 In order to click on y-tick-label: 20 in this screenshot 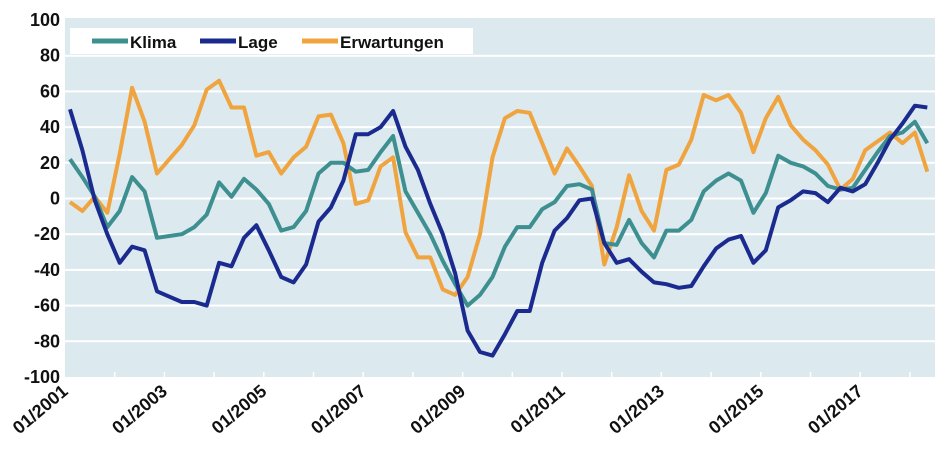, I will do `click(50, 163)`.